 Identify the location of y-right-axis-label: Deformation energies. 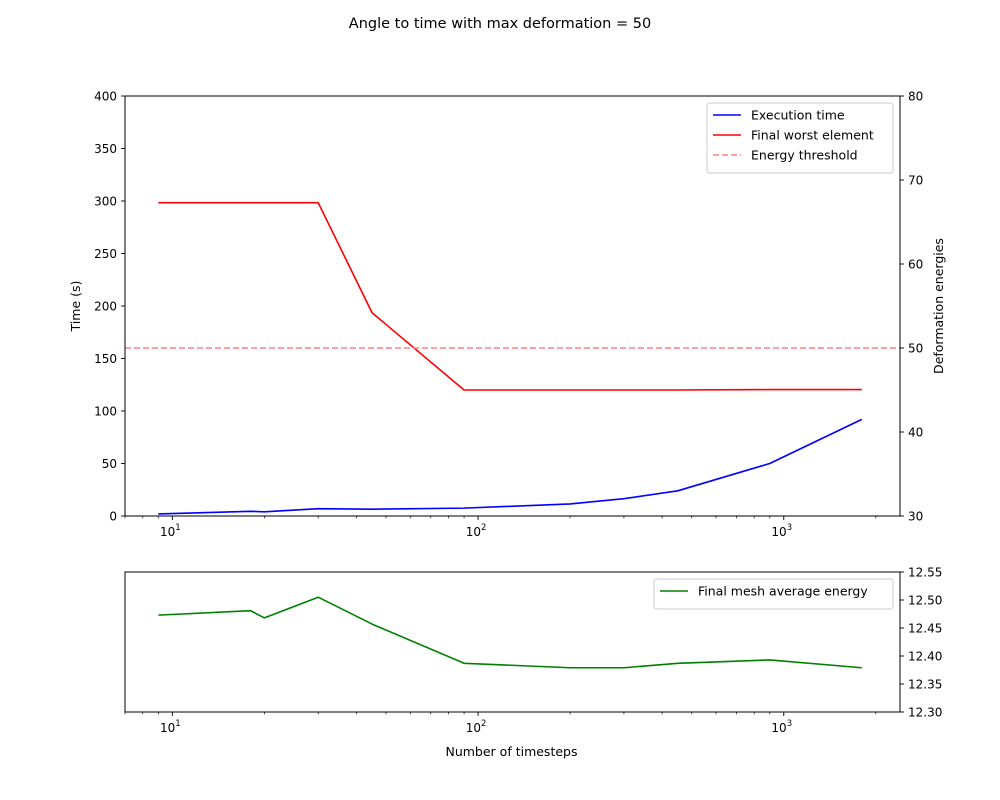
(938, 306).